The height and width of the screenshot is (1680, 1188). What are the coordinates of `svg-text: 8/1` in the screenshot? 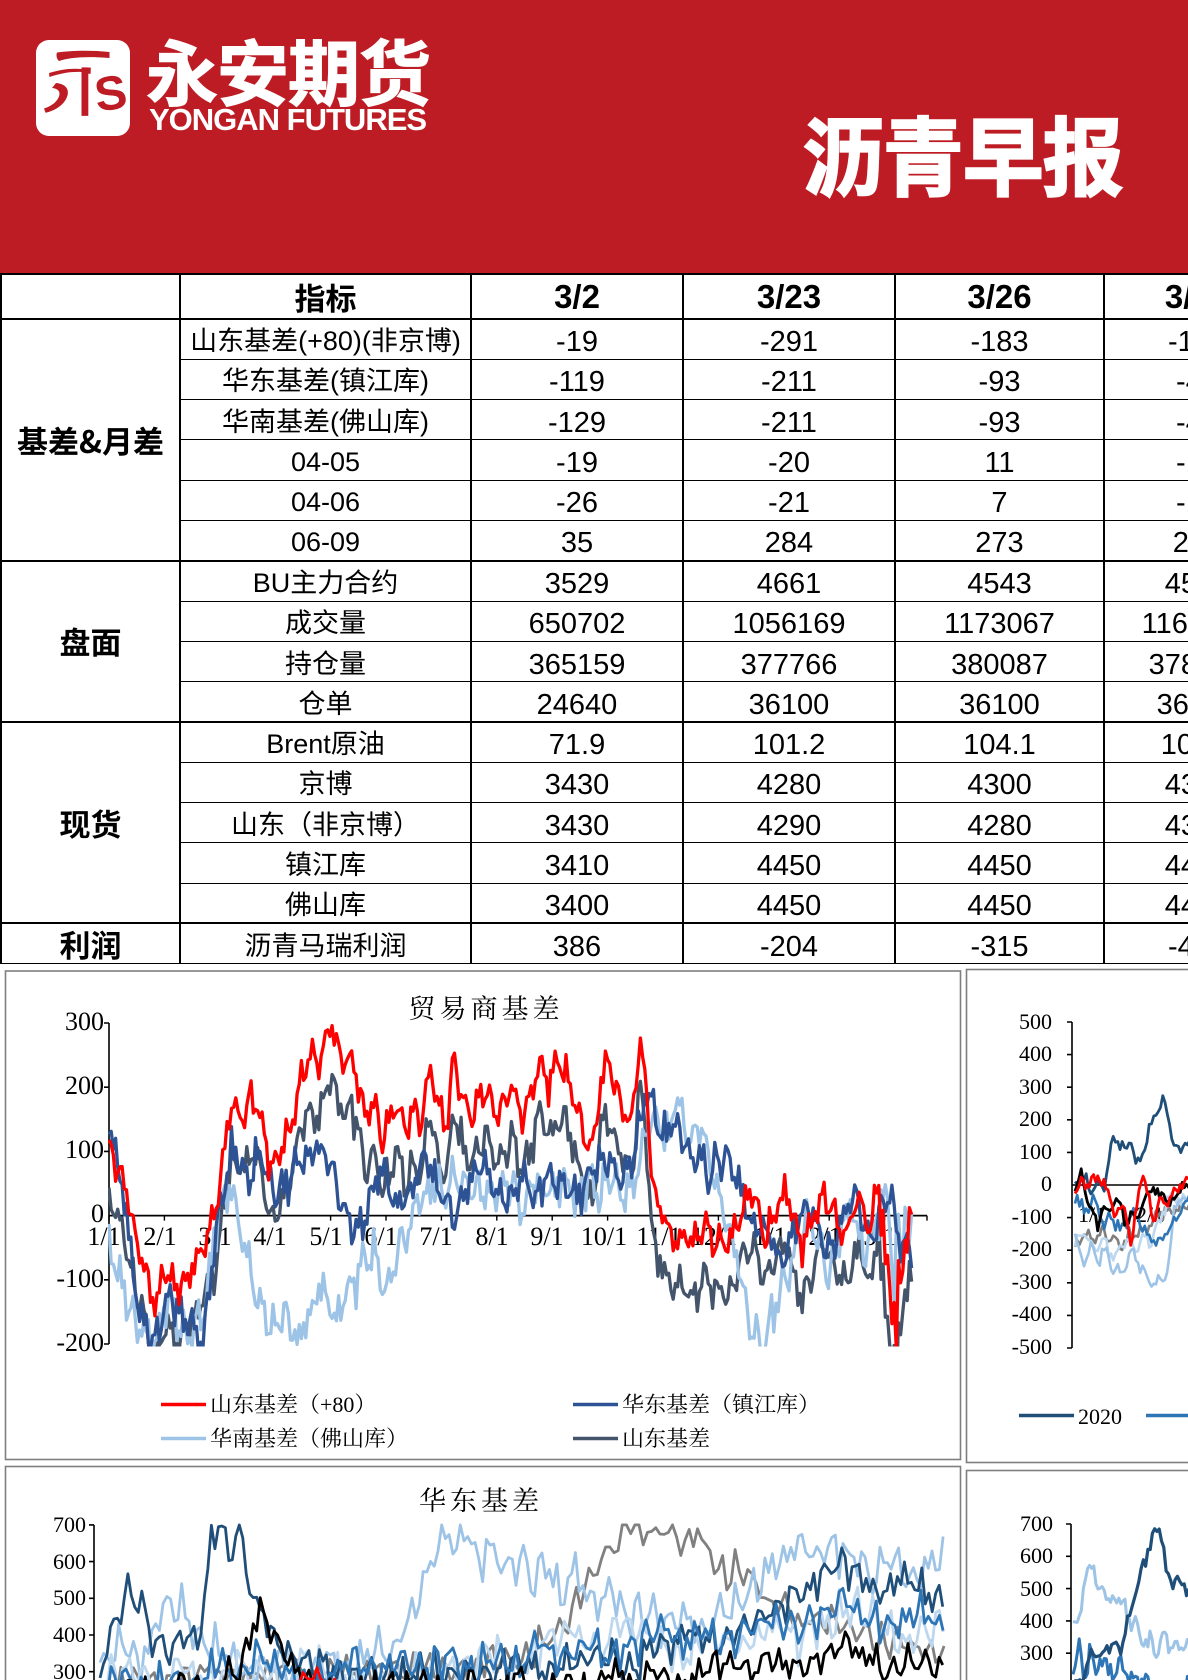 It's located at (491, 1236).